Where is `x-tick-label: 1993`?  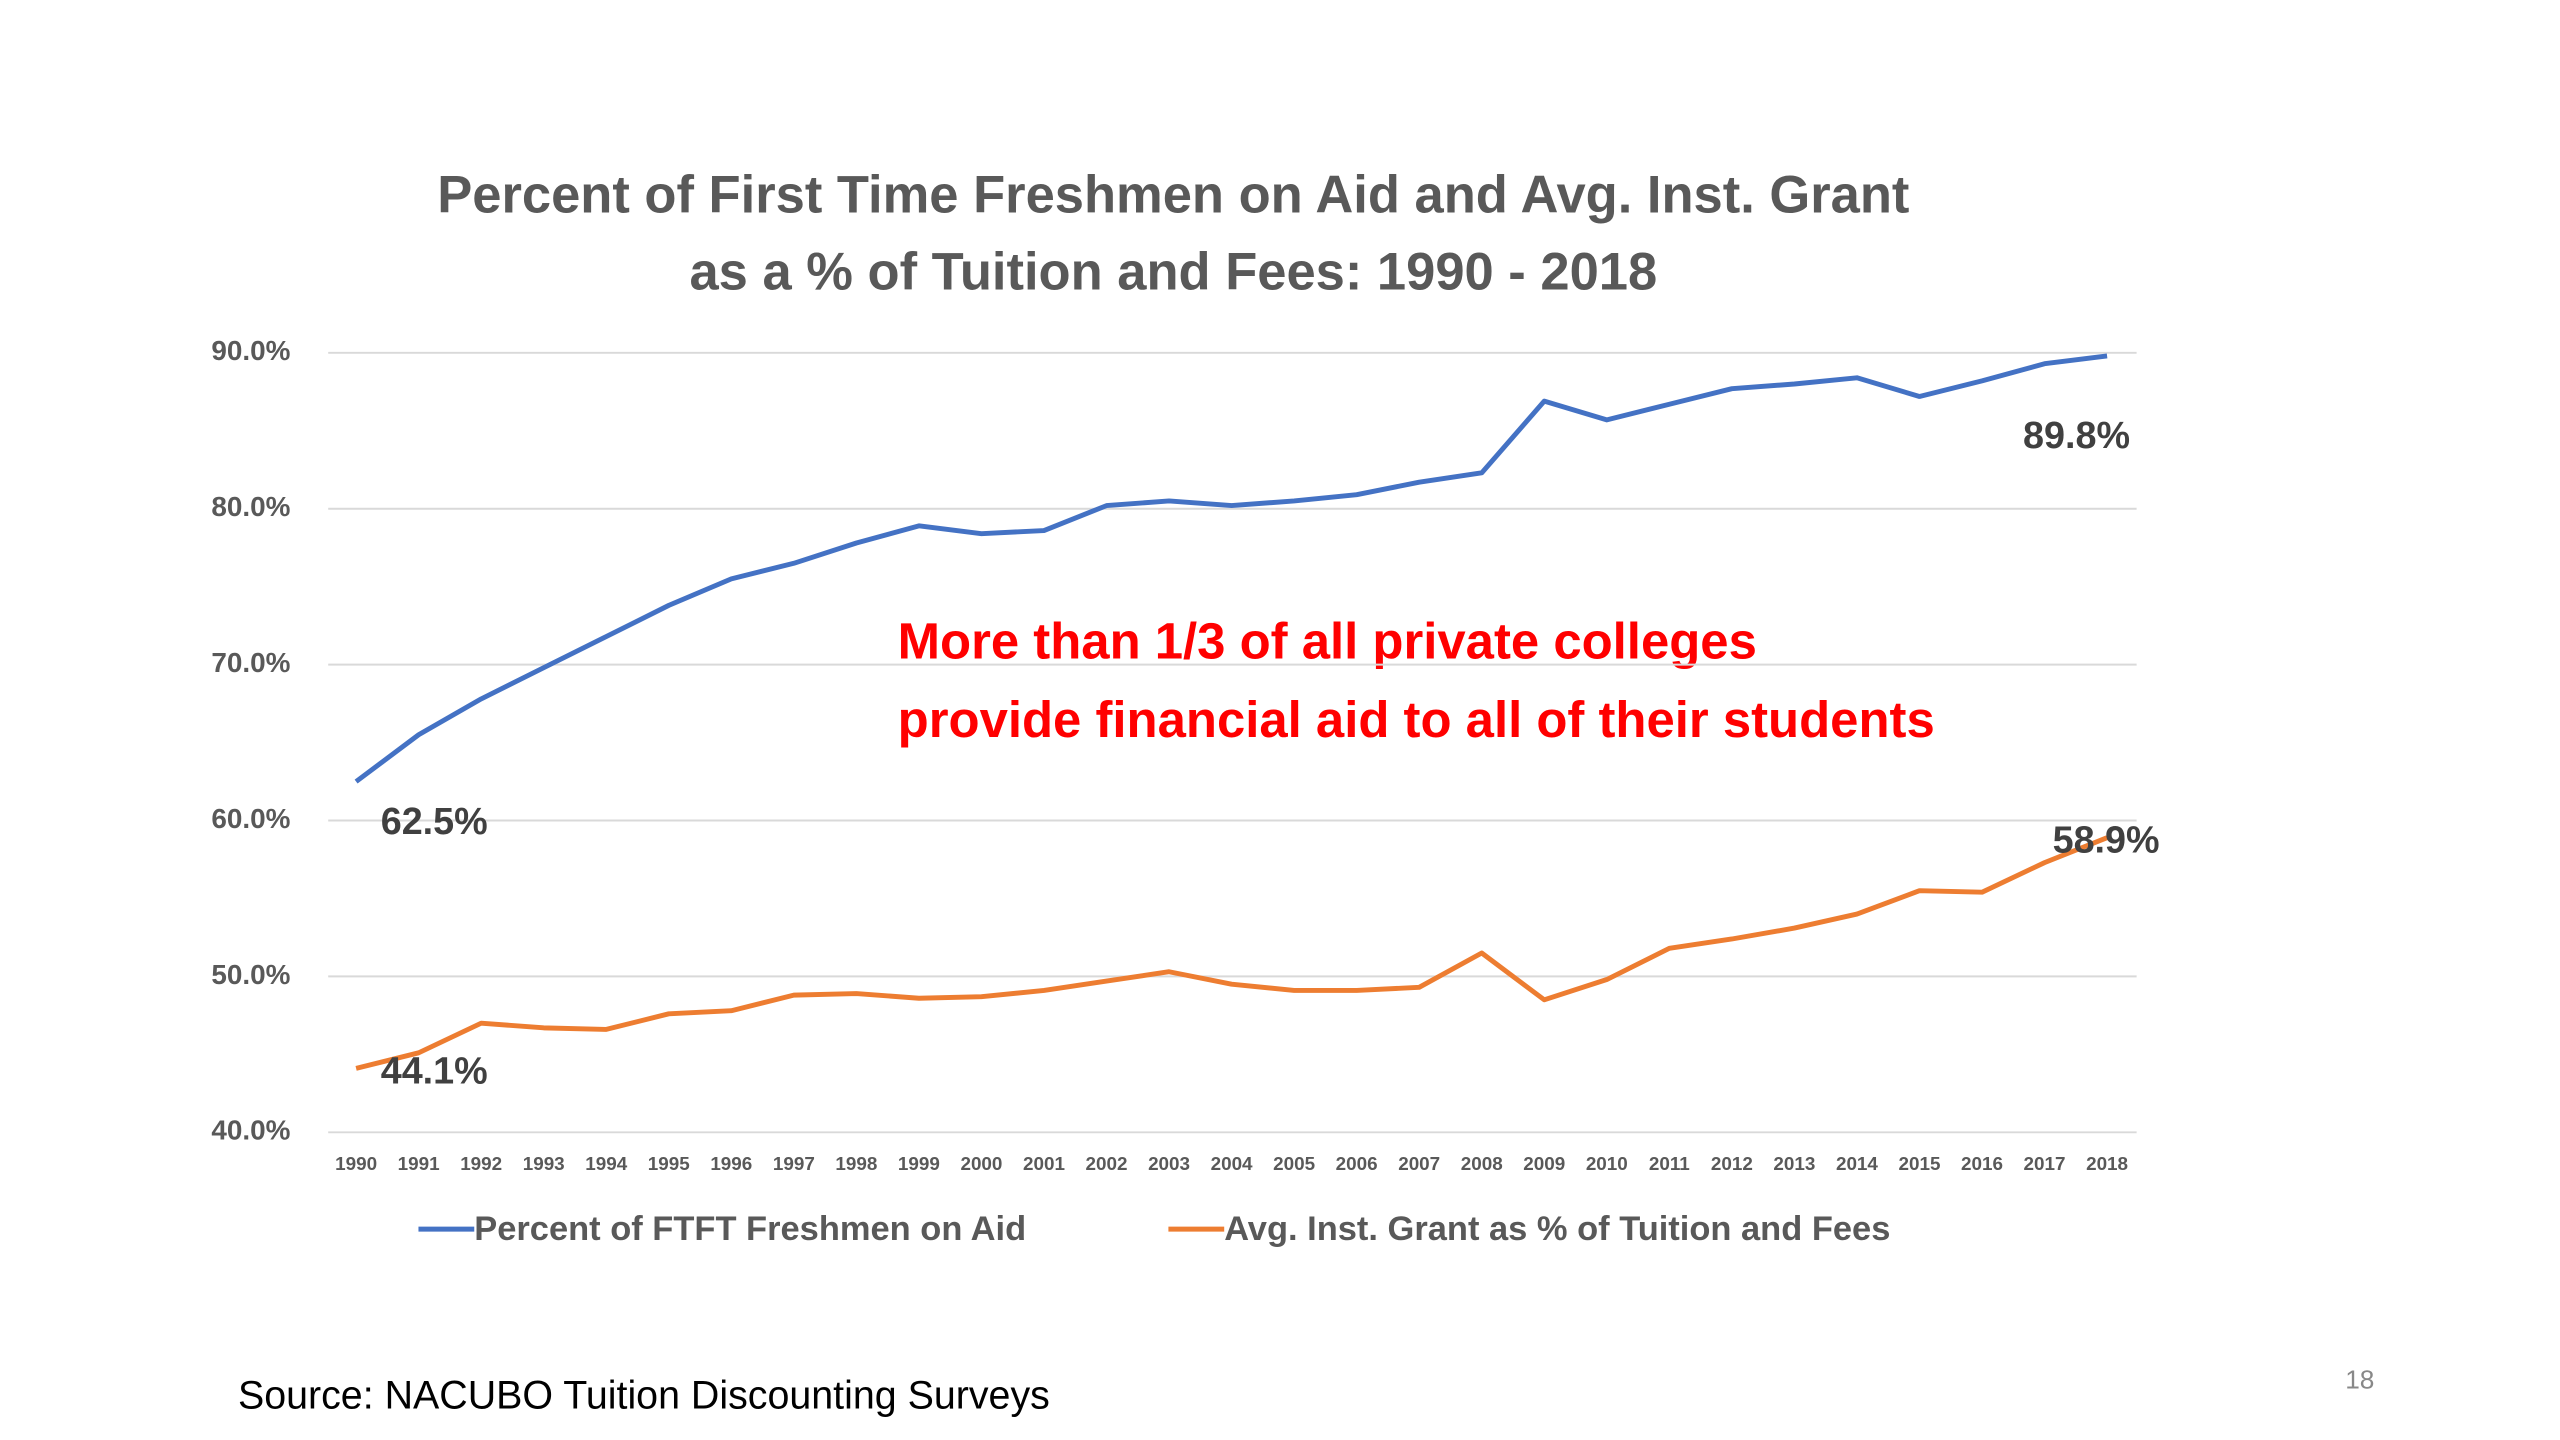
x-tick-label: 1993 is located at coordinates (544, 1163).